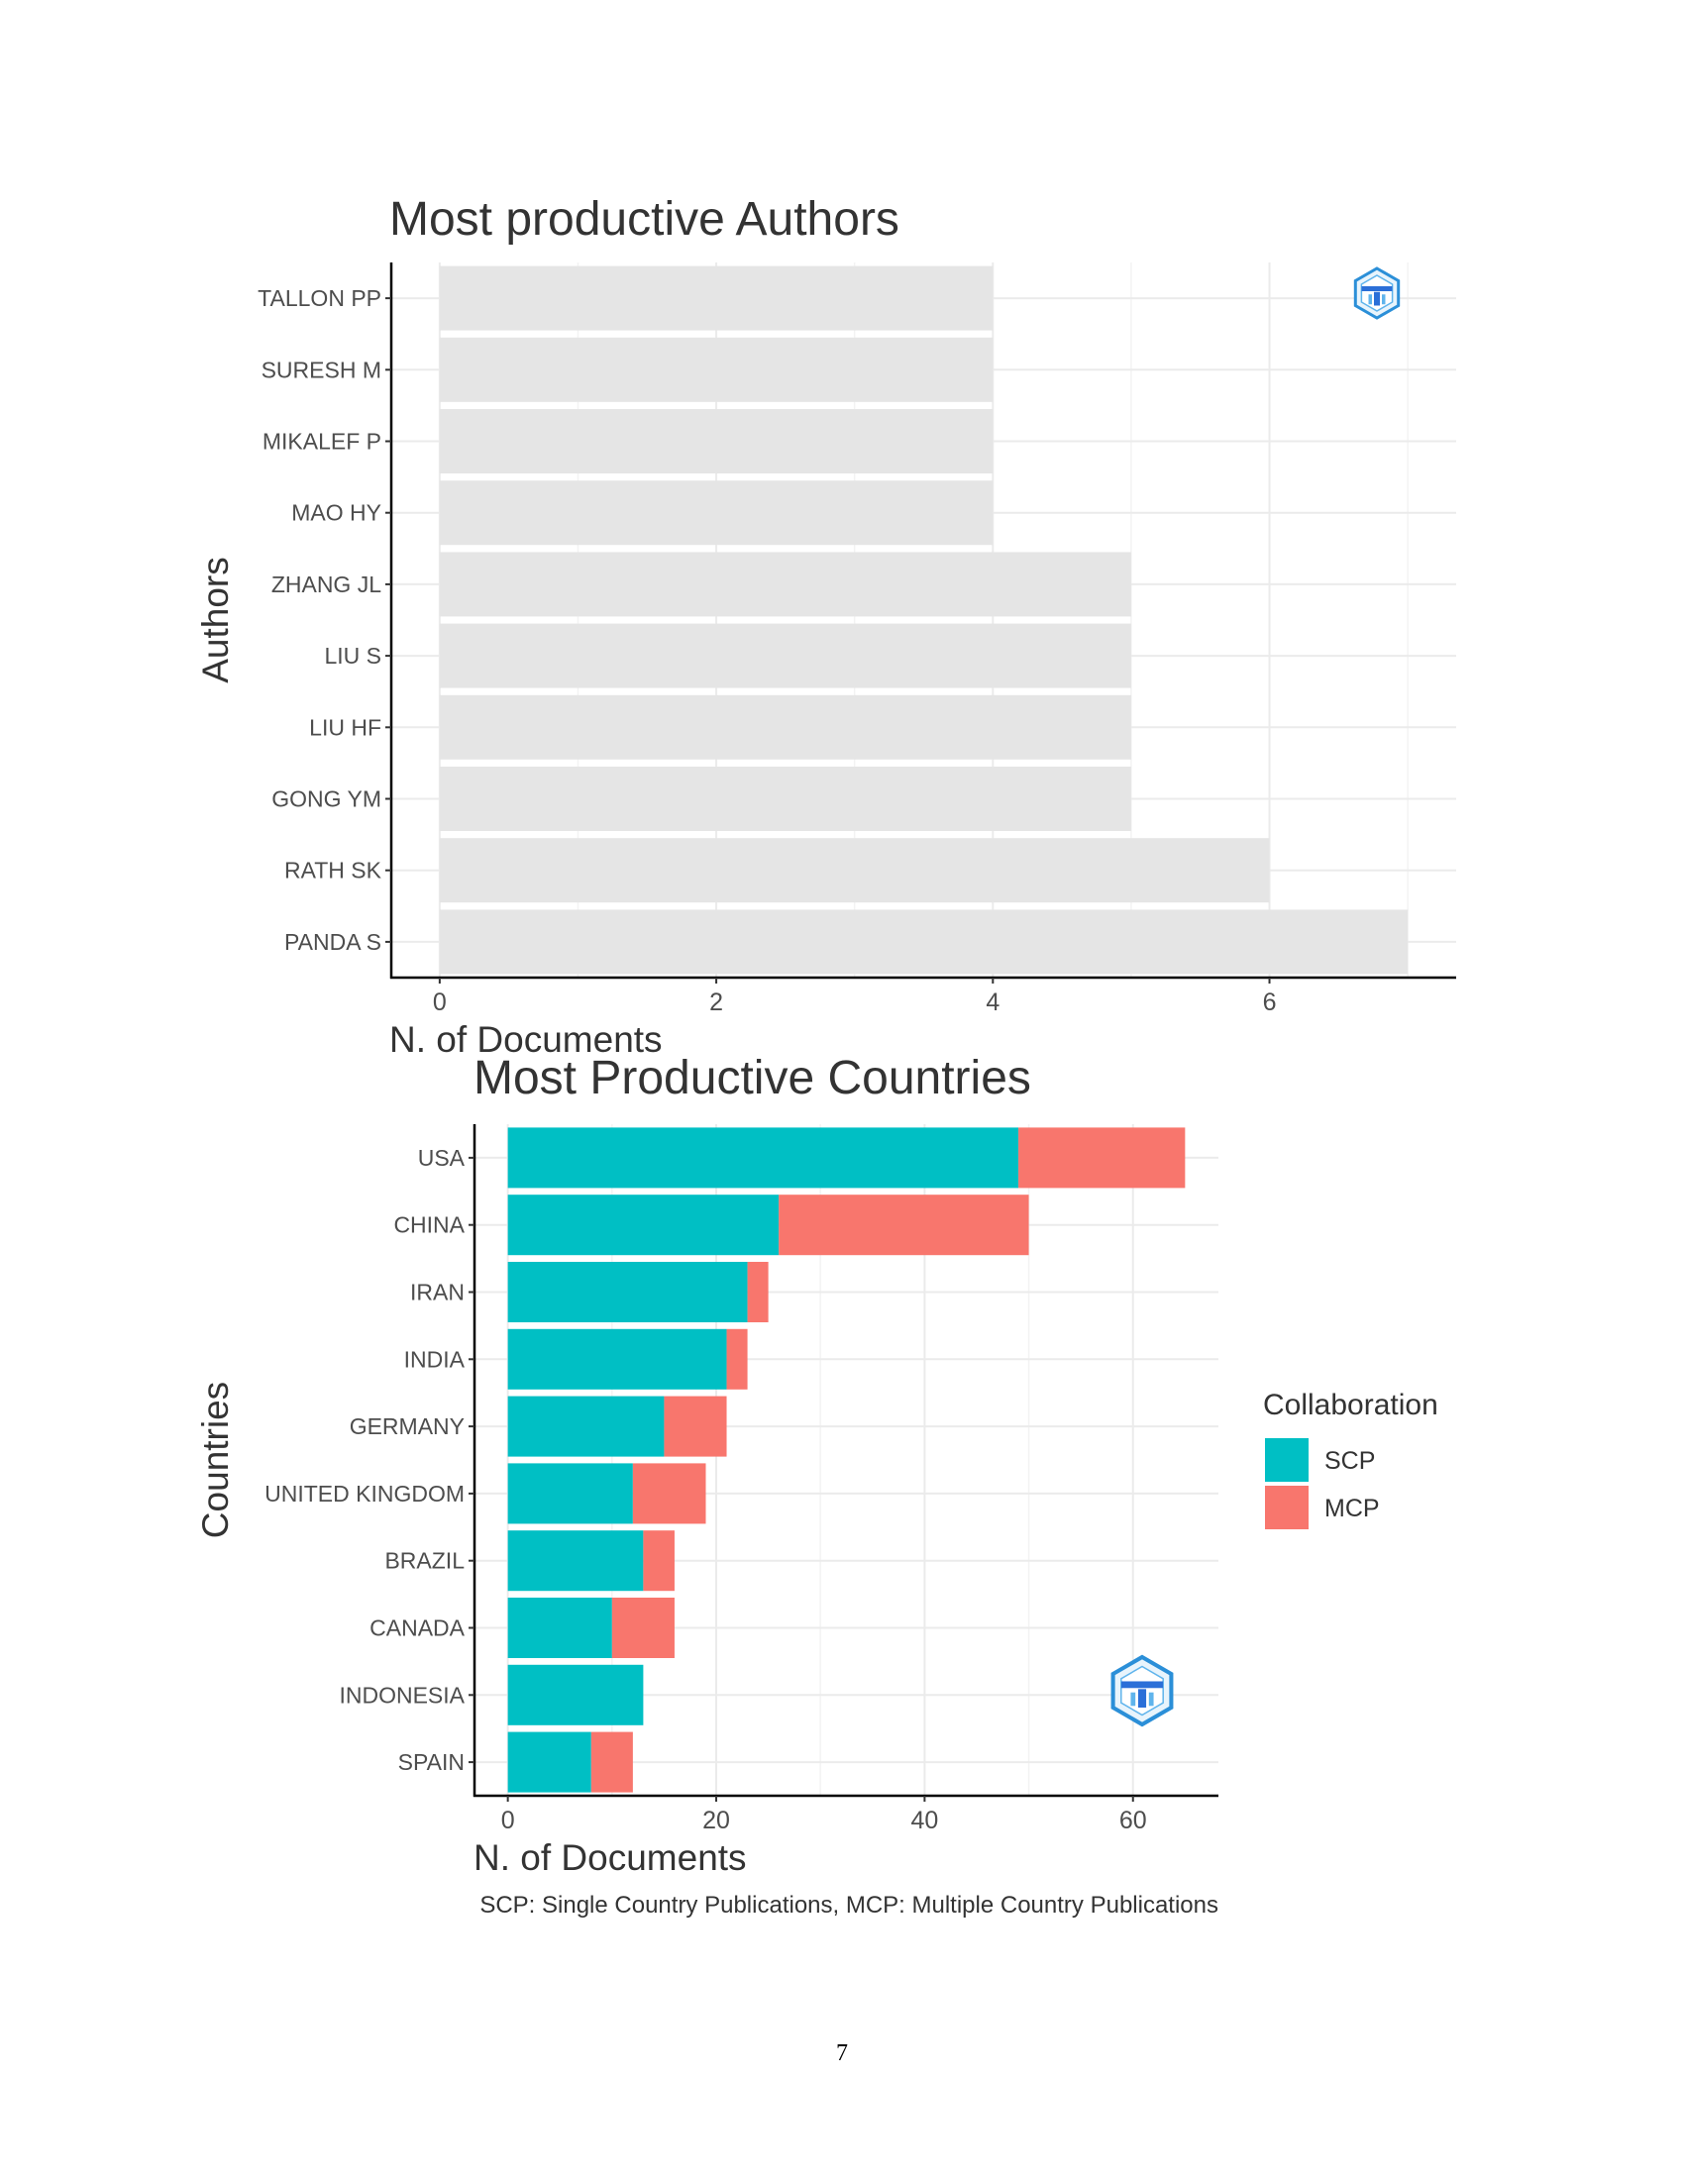 This screenshot has width=1684, height=2184. I want to click on legend-key-scp, so click(1287, 1460).